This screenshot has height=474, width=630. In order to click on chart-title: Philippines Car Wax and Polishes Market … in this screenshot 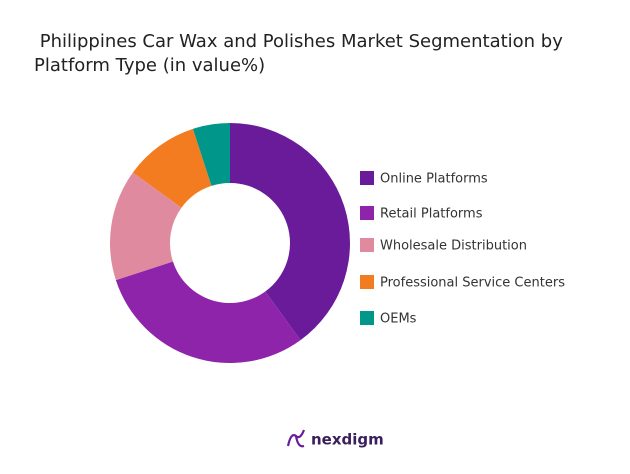, I will do `click(301, 53)`.